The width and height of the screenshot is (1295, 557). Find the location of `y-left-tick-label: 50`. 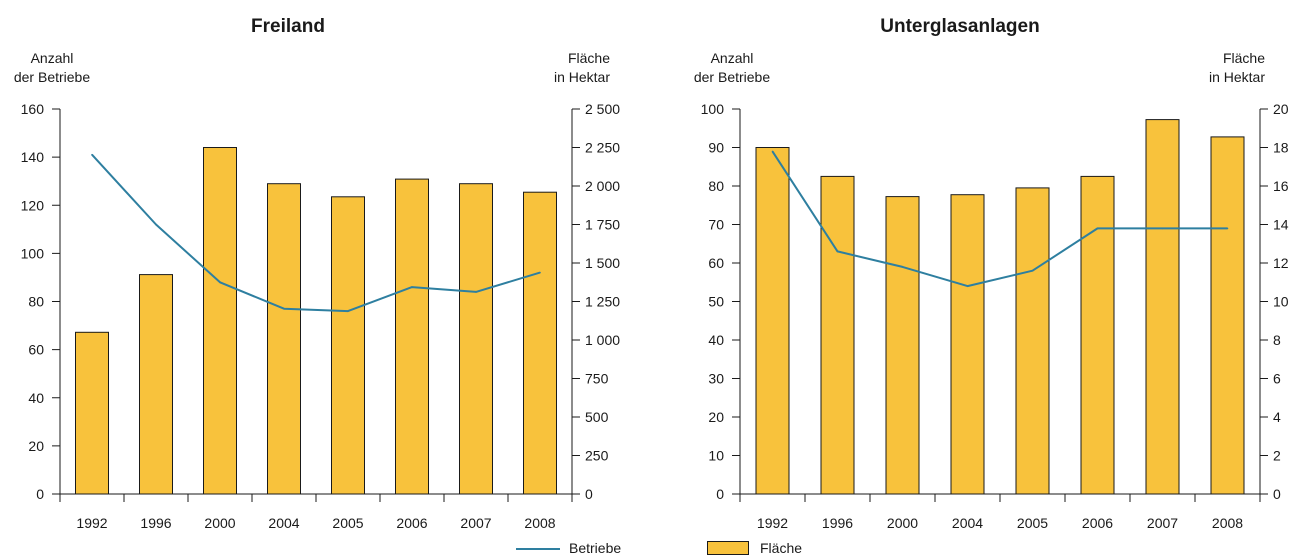

y-left-tick-label: 50 is located at coordinates (716, 302).